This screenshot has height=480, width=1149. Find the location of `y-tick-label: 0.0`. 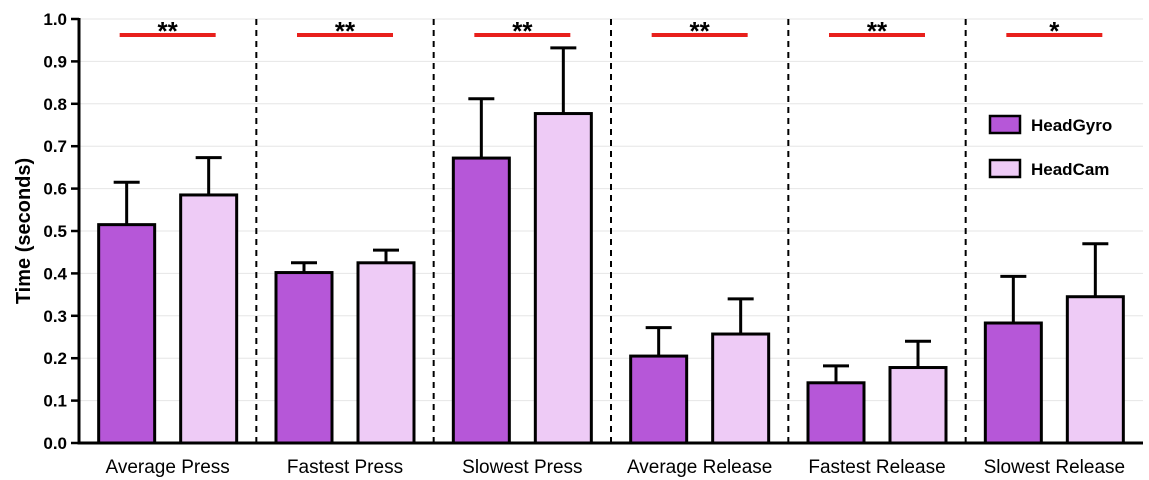

y-tick-label: 0.0 is located at coordinates (55, 443).